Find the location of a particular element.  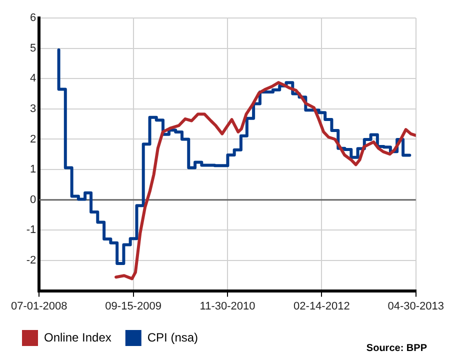

y-tick-label: 2 is located at coordinates (33, 139).